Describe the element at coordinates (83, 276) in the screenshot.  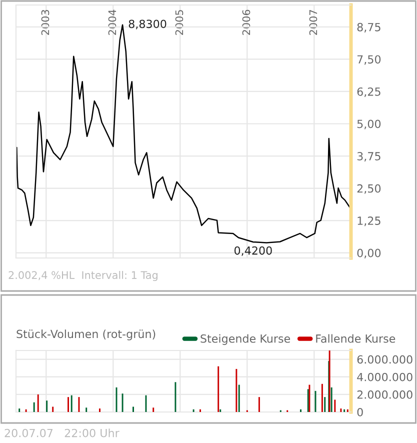
I see `text: 2.002,4 %HL Intervall: 1 Tag` at that location.